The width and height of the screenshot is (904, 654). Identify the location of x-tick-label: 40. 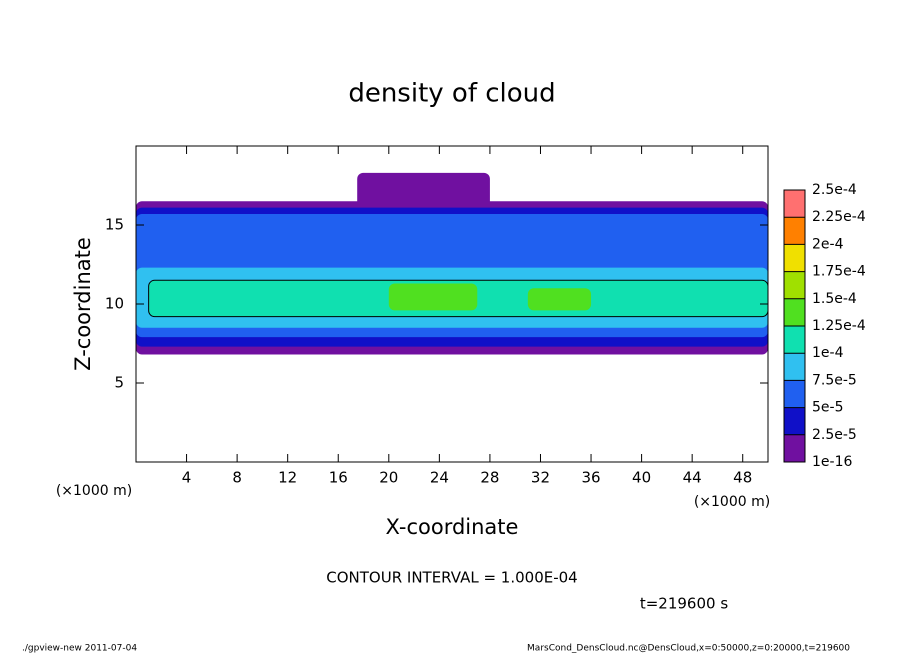
(641, 478).